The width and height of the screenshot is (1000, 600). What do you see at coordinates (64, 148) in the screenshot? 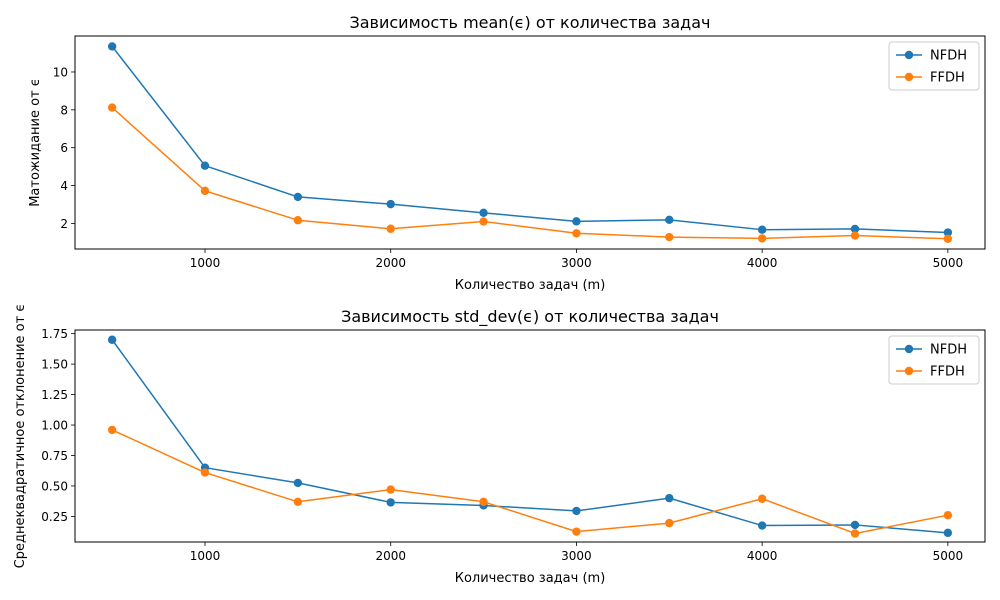
I see `y-tick-label: 6` at bounding box center [64, 148].